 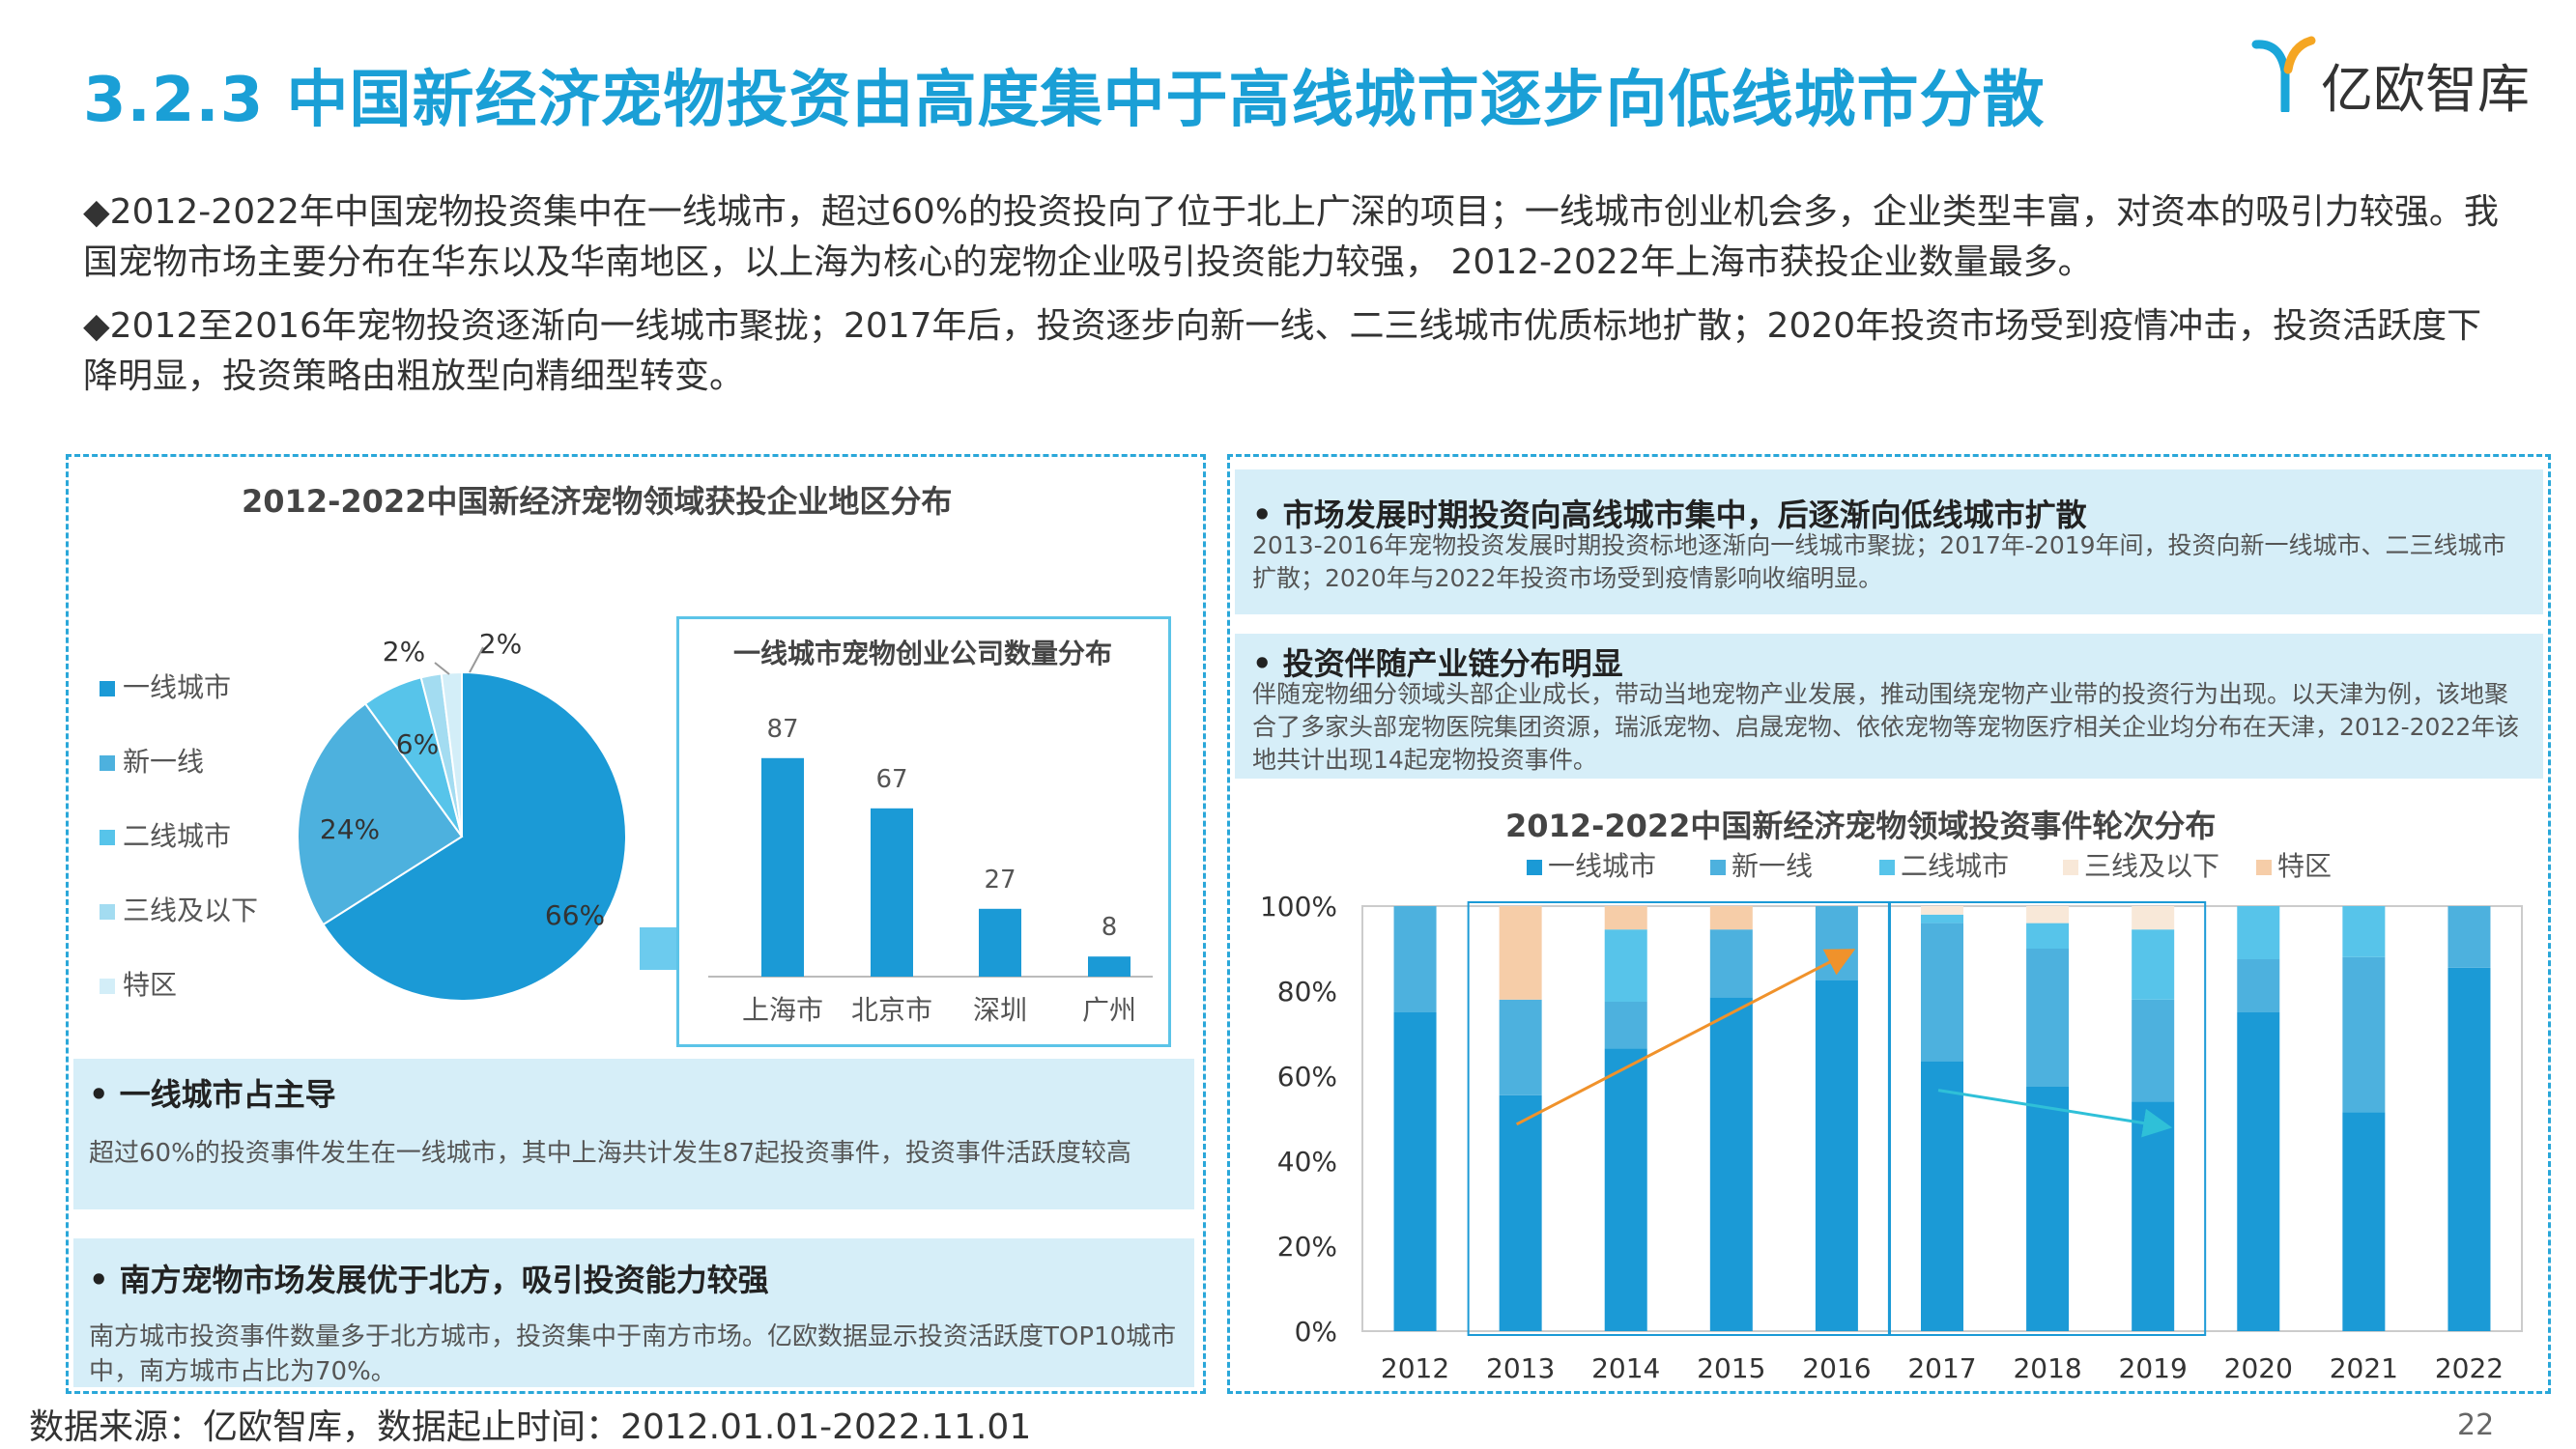 I want to click on page-title: 3.2.3 中国新经济宠物投资由高度集中于高线城市逐步向低线城市分散, so click(x=1064, y=100).